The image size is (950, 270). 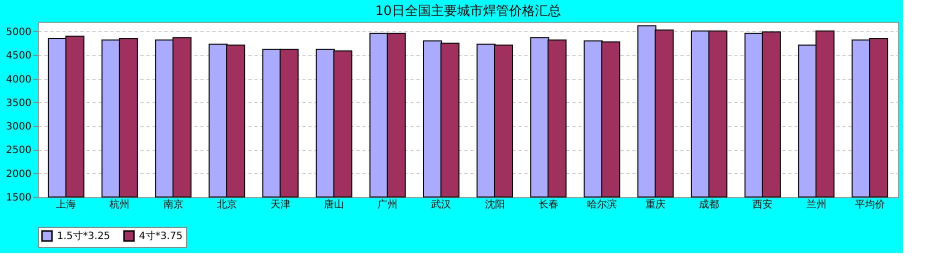 What do you see at coordinates (494, 204) in the screenshot?
I see `x-tick-label: 沈阳` at bounding box center [494, 204].